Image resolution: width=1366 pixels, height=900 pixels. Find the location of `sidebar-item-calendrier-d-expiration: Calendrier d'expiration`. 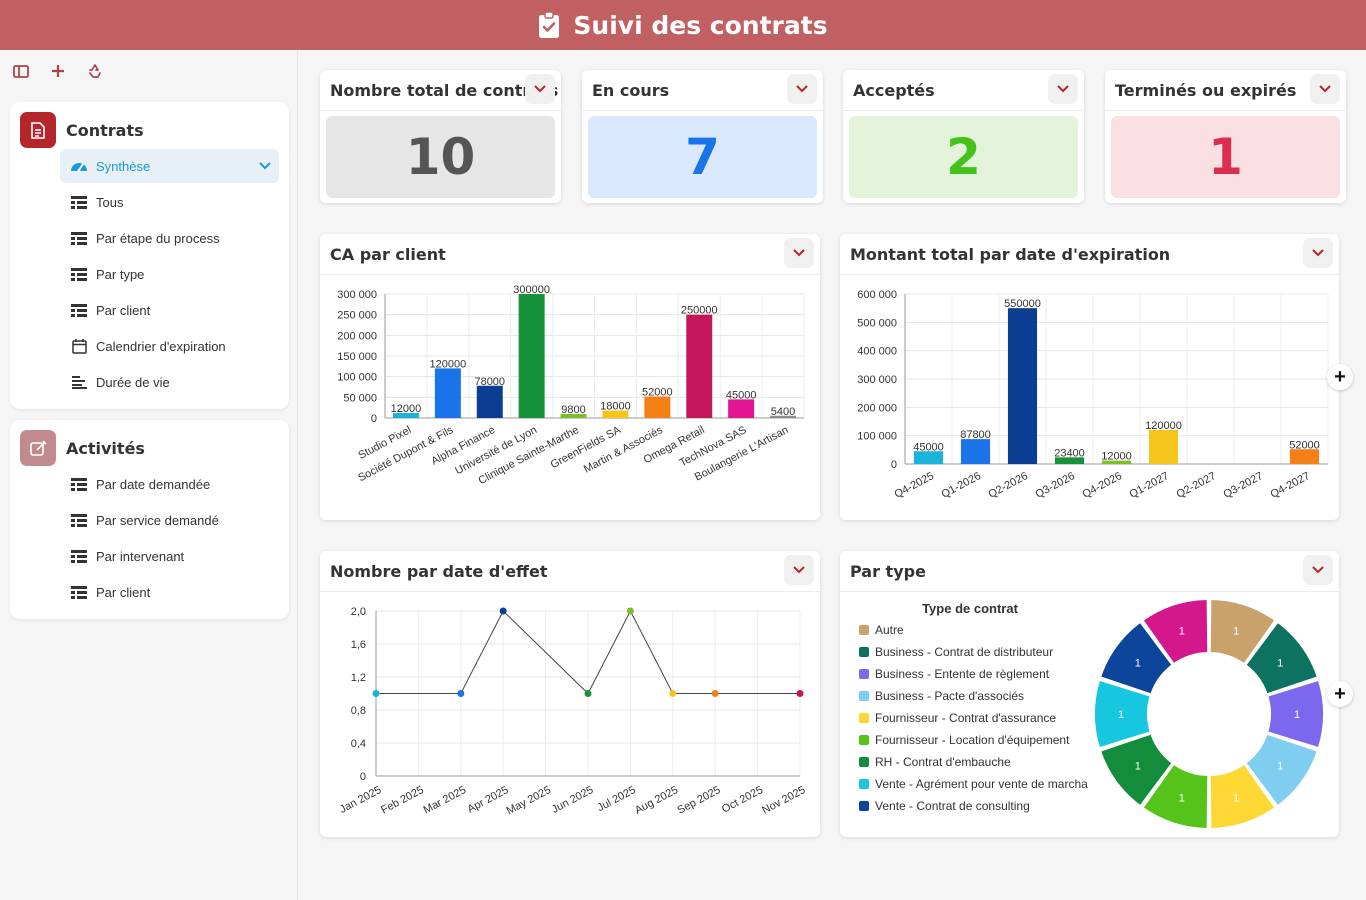

sidebar-item-calendrier-d-expiration: Calendrier d'expiration is located at coordinates (169, 346).